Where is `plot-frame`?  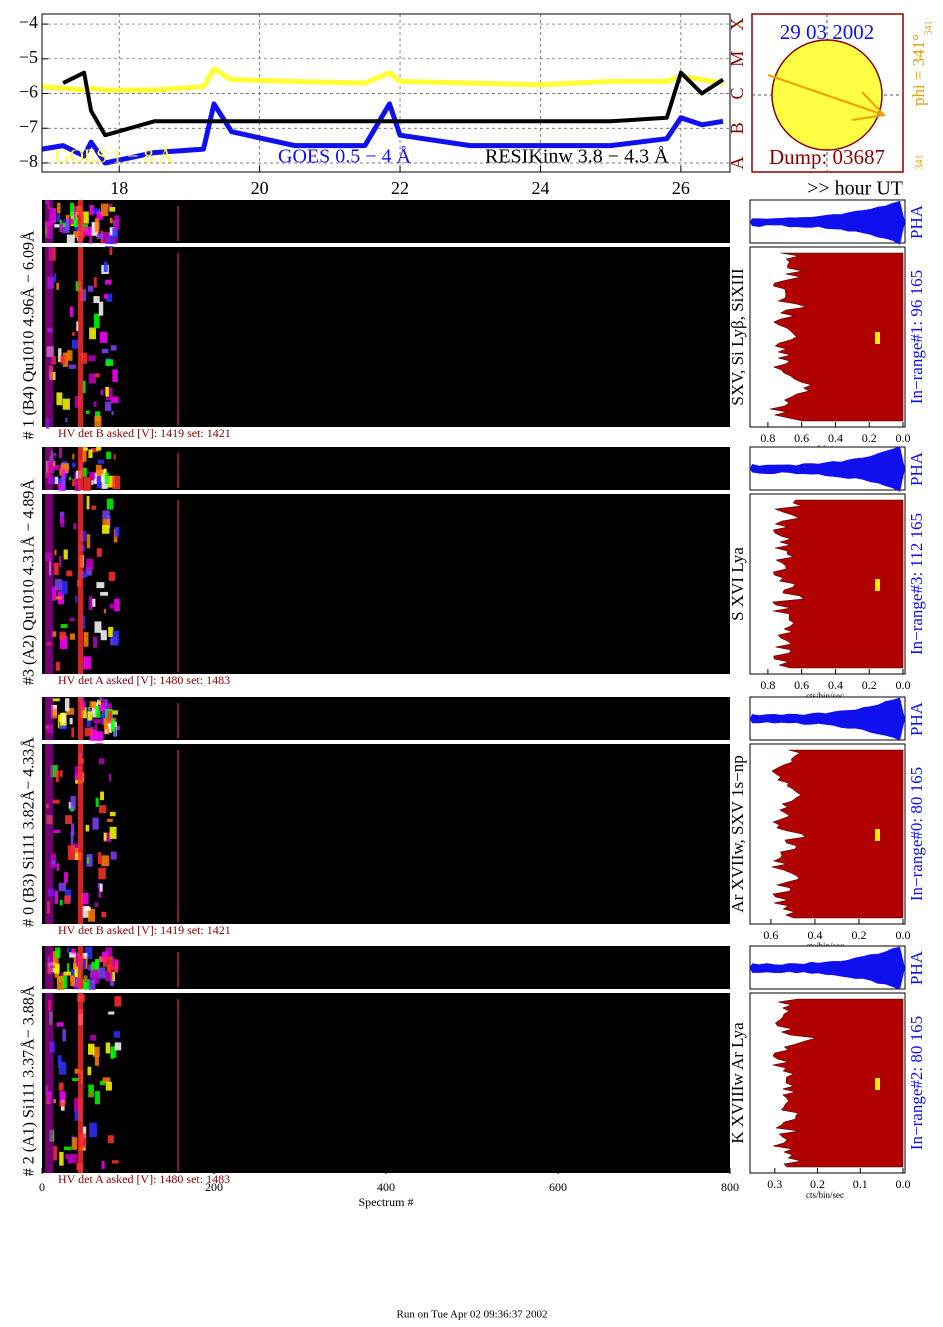 plot-frame is located at coordinates (386, 93).